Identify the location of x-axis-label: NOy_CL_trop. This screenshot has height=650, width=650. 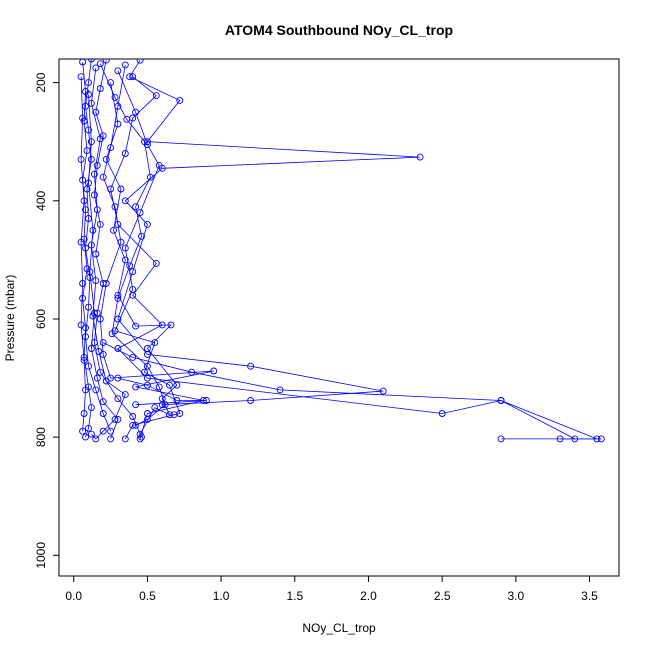
(339, 628).